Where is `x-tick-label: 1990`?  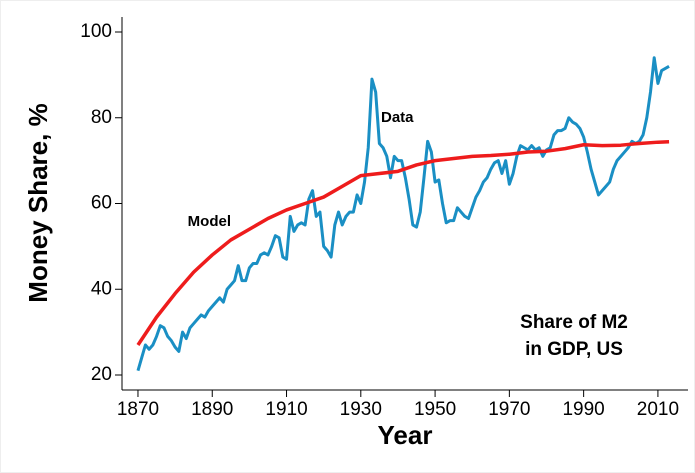
x-tick-label: 1990 is located at coordinates (583, 409).